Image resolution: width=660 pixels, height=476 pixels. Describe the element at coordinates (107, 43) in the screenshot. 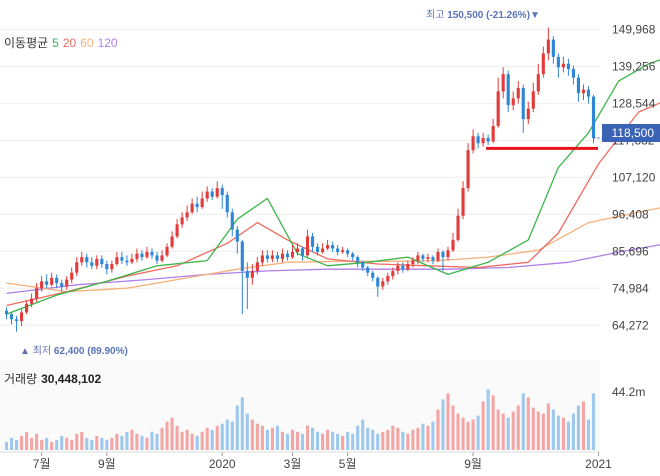

I see `legend-ma120: 120` at that location.